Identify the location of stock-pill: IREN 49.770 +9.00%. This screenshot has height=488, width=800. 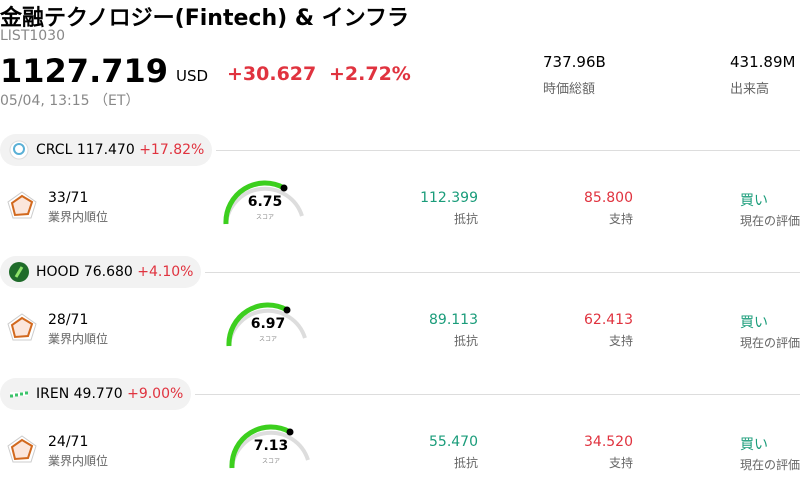
(96, 394).